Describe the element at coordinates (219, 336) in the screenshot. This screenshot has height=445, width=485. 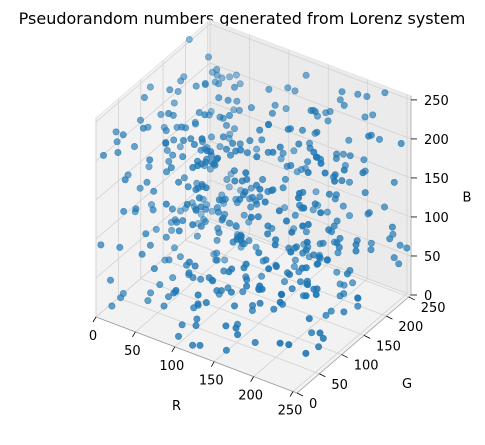
I see `y-gridline` at that location.